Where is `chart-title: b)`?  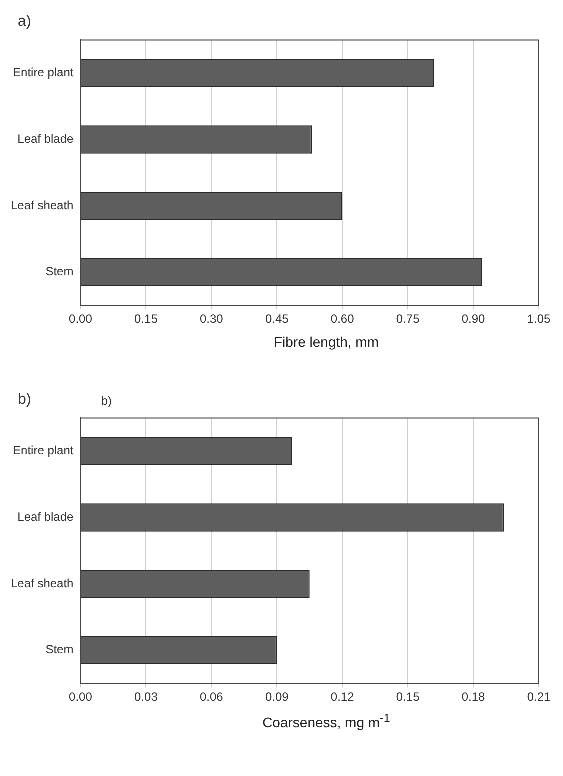
chart-title: b) is located at coordinates (25, 399).